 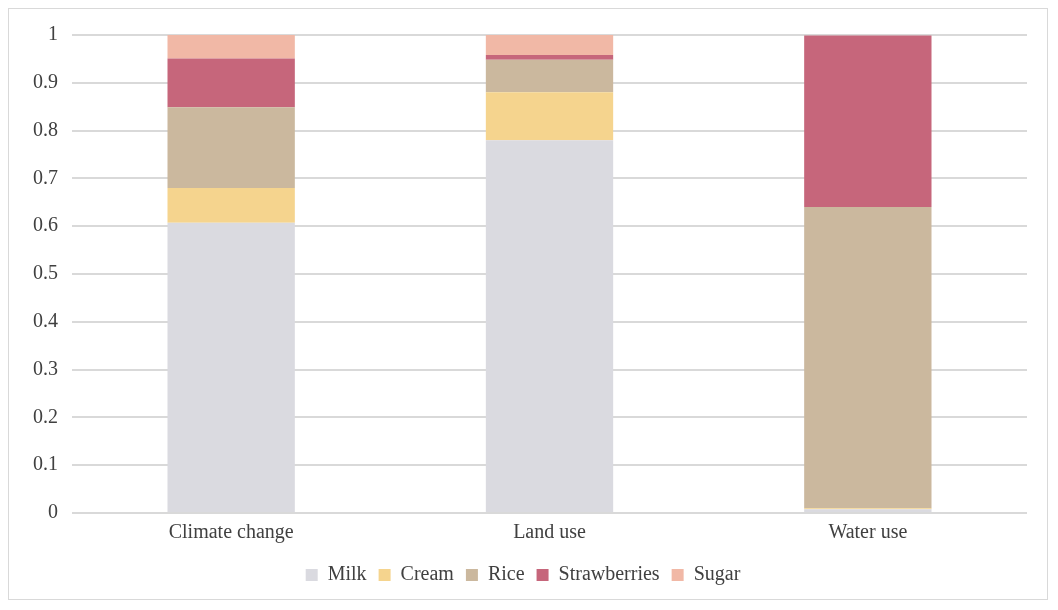 I want to click on y-tick-label: 0.8, so click(x=45, y=128).